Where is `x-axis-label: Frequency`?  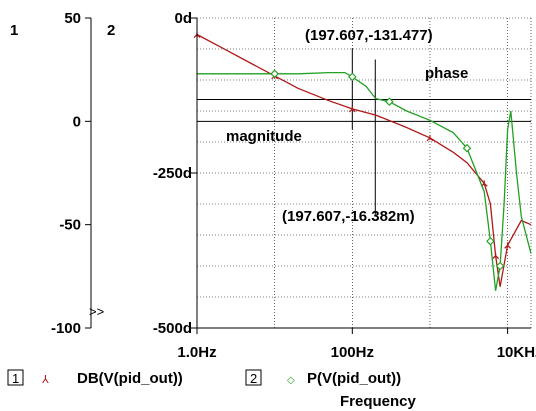 x-axis-label: Frequency is located at coordinates (378, 401).